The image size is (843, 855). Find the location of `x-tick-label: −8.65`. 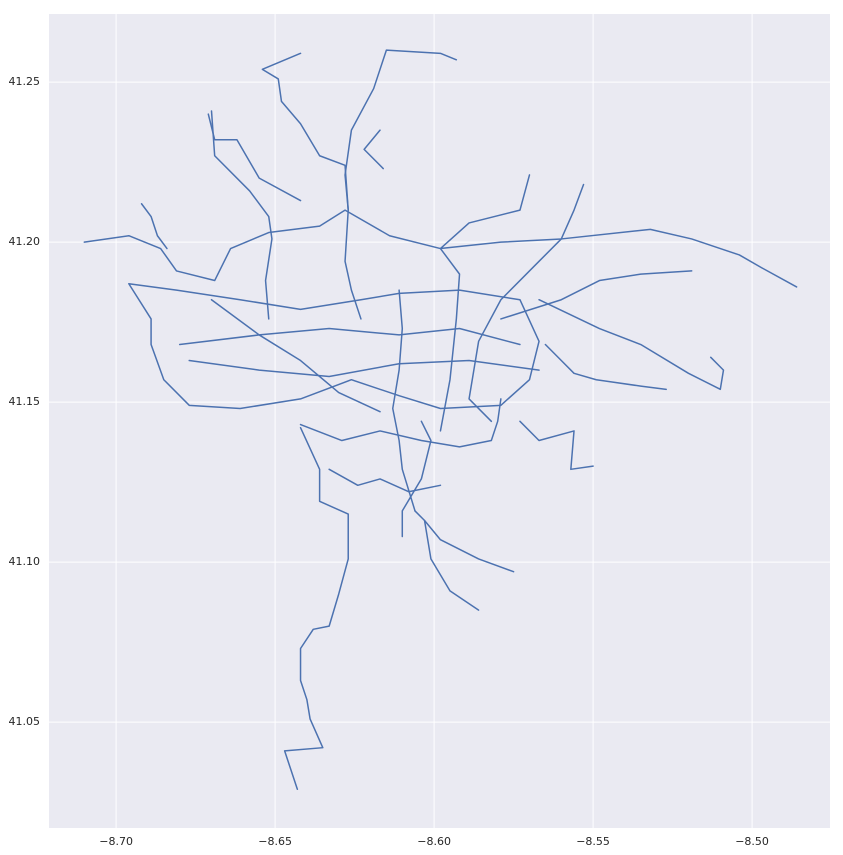

x-tick-label: −8.65 is located at coordinates (275, 841).